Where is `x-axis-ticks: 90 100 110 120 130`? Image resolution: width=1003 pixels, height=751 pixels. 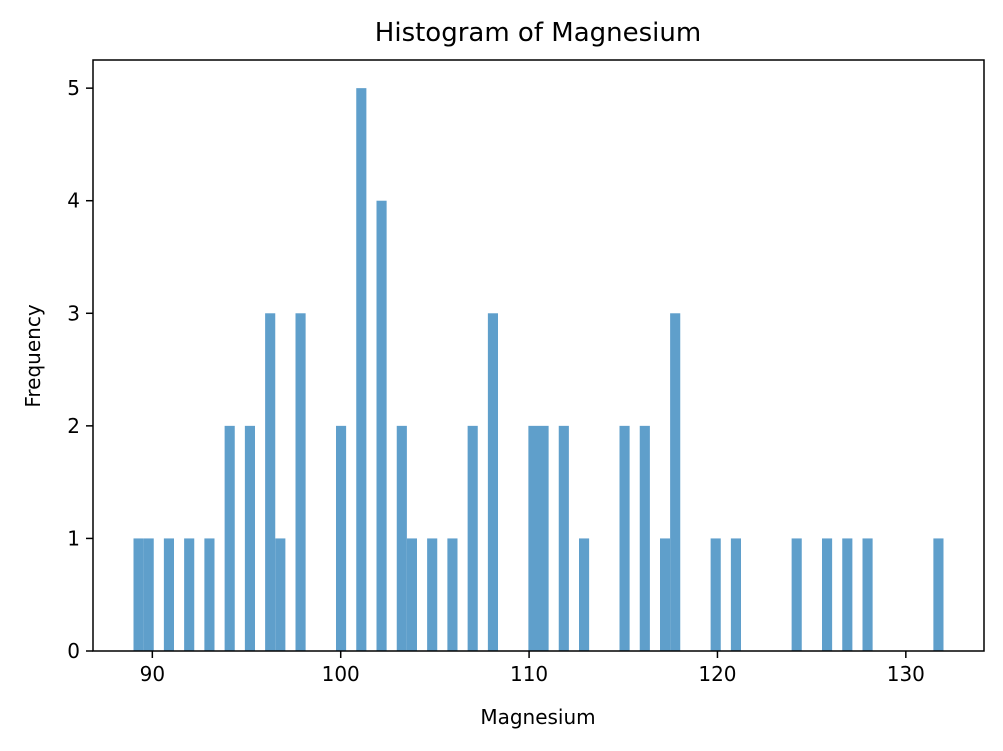
x-axis-ticks: 90 100 110 120 130 is located at coordinates (532, 668).